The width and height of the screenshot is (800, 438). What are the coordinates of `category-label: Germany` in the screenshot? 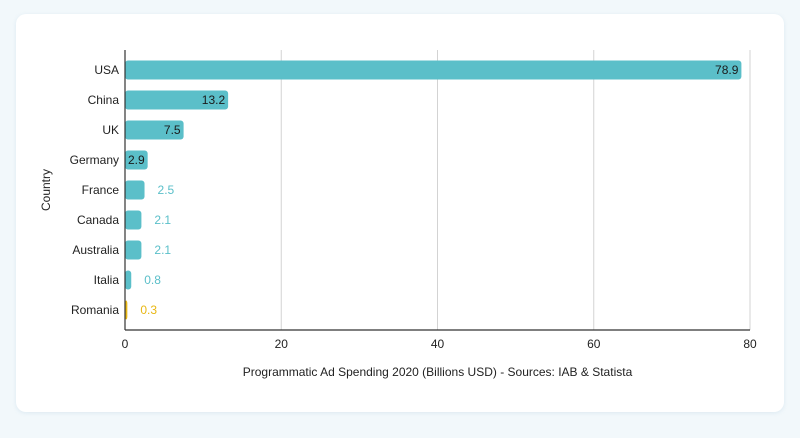 It's located at (94, 160).